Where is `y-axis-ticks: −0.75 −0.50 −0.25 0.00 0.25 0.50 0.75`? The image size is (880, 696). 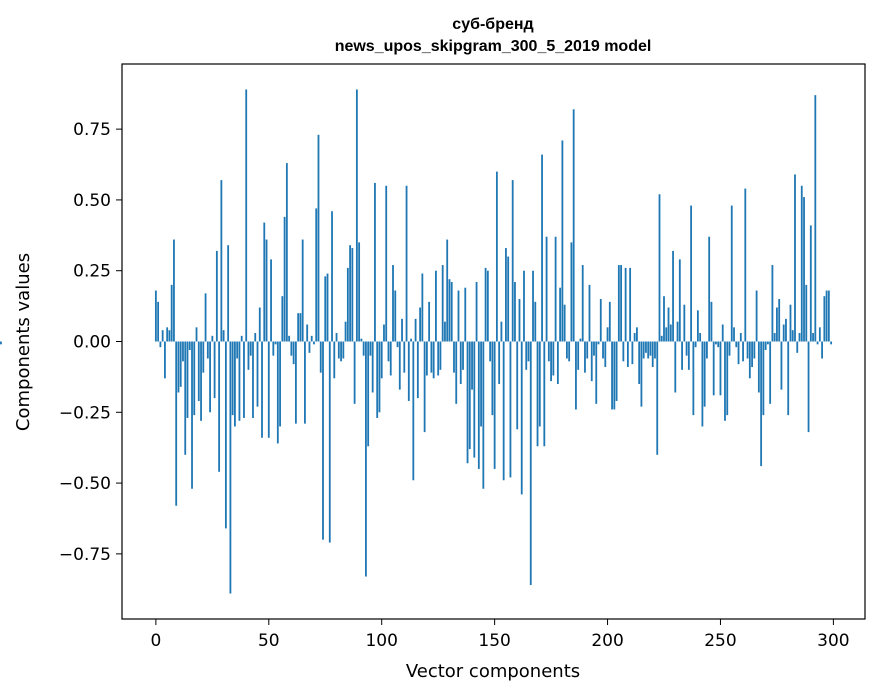
y-axis-ticks: −0.75 −0.50 −0.25 0.00 0.25 0.50 0.75 is located at coordinates (90, 342).